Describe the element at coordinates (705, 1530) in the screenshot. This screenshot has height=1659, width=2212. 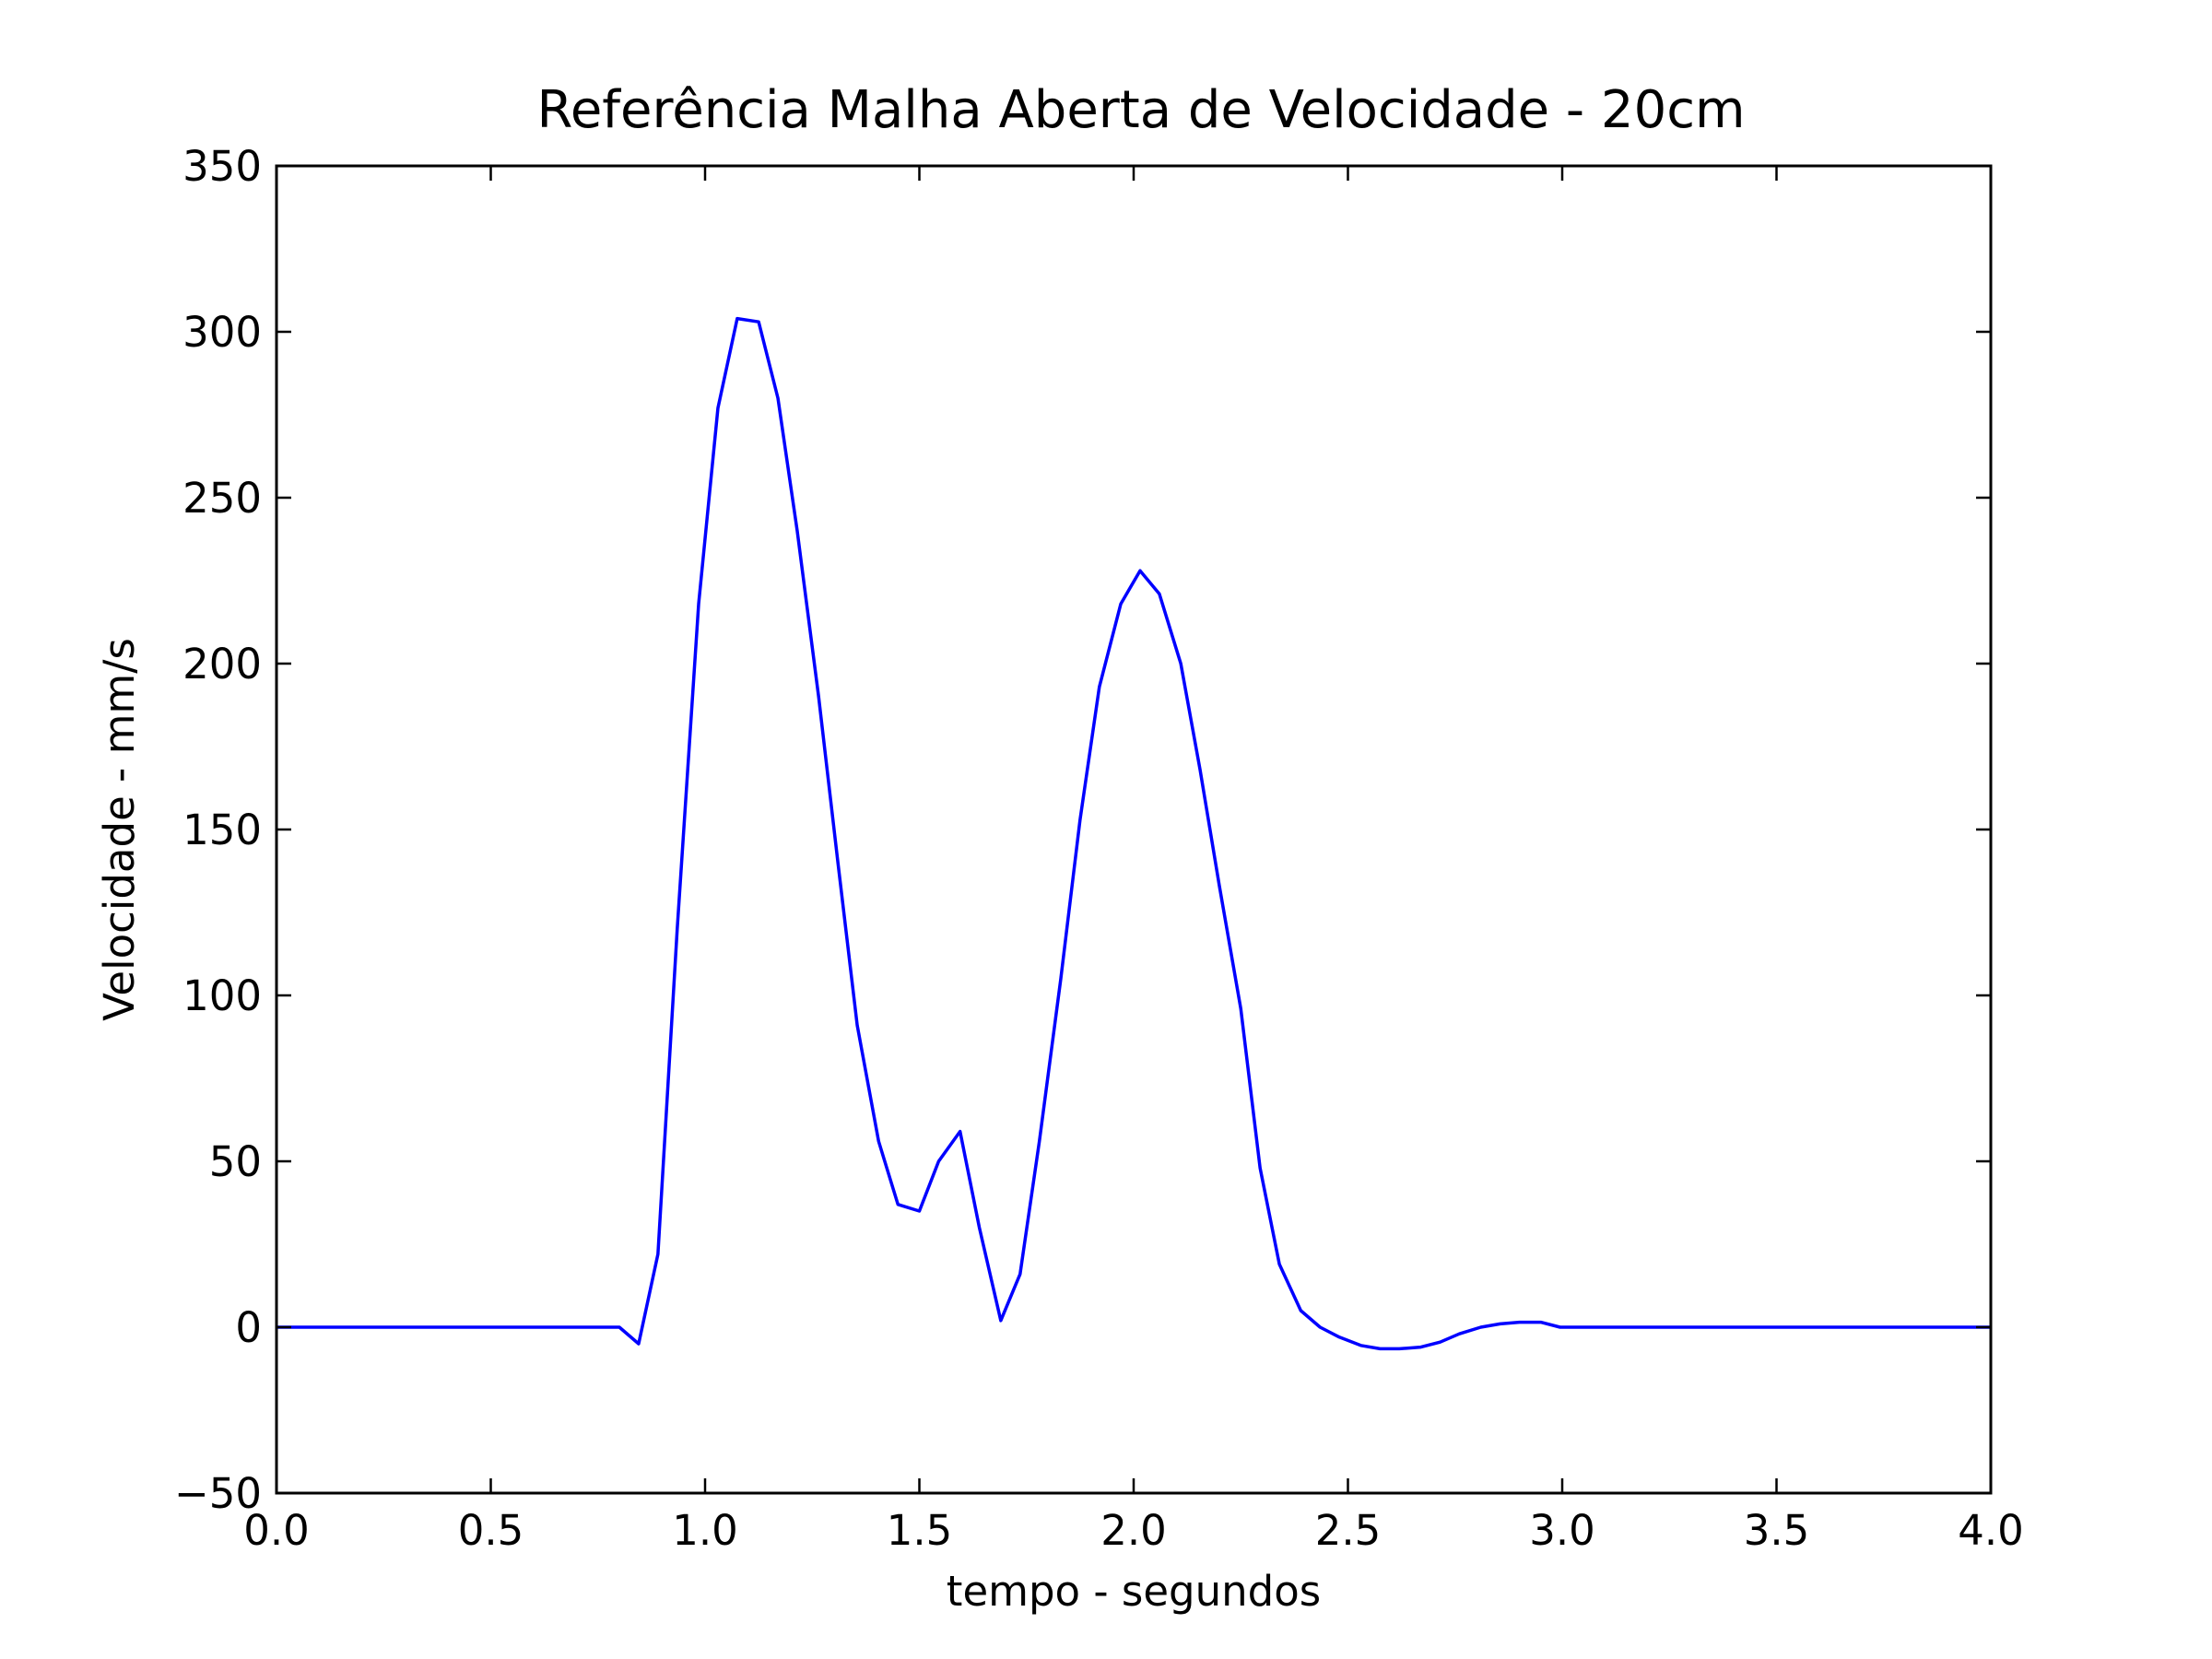
I see `x-tick-label: 1.0` at that location.